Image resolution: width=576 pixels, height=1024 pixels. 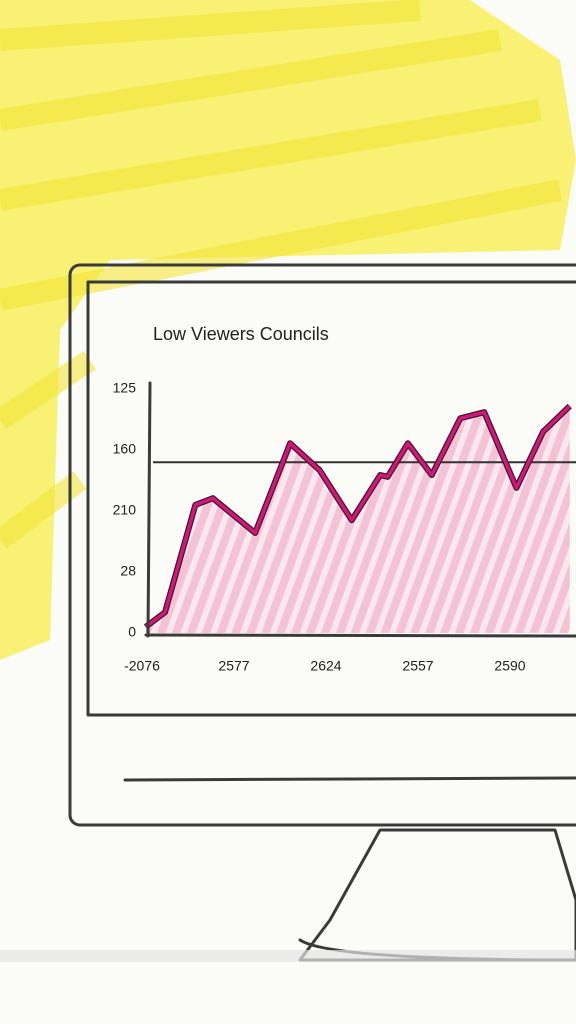 What do you see at coordinates (325, 666) in the screenshot?
I see `x-tick-label: 2624` at bounding box center [325, 666].